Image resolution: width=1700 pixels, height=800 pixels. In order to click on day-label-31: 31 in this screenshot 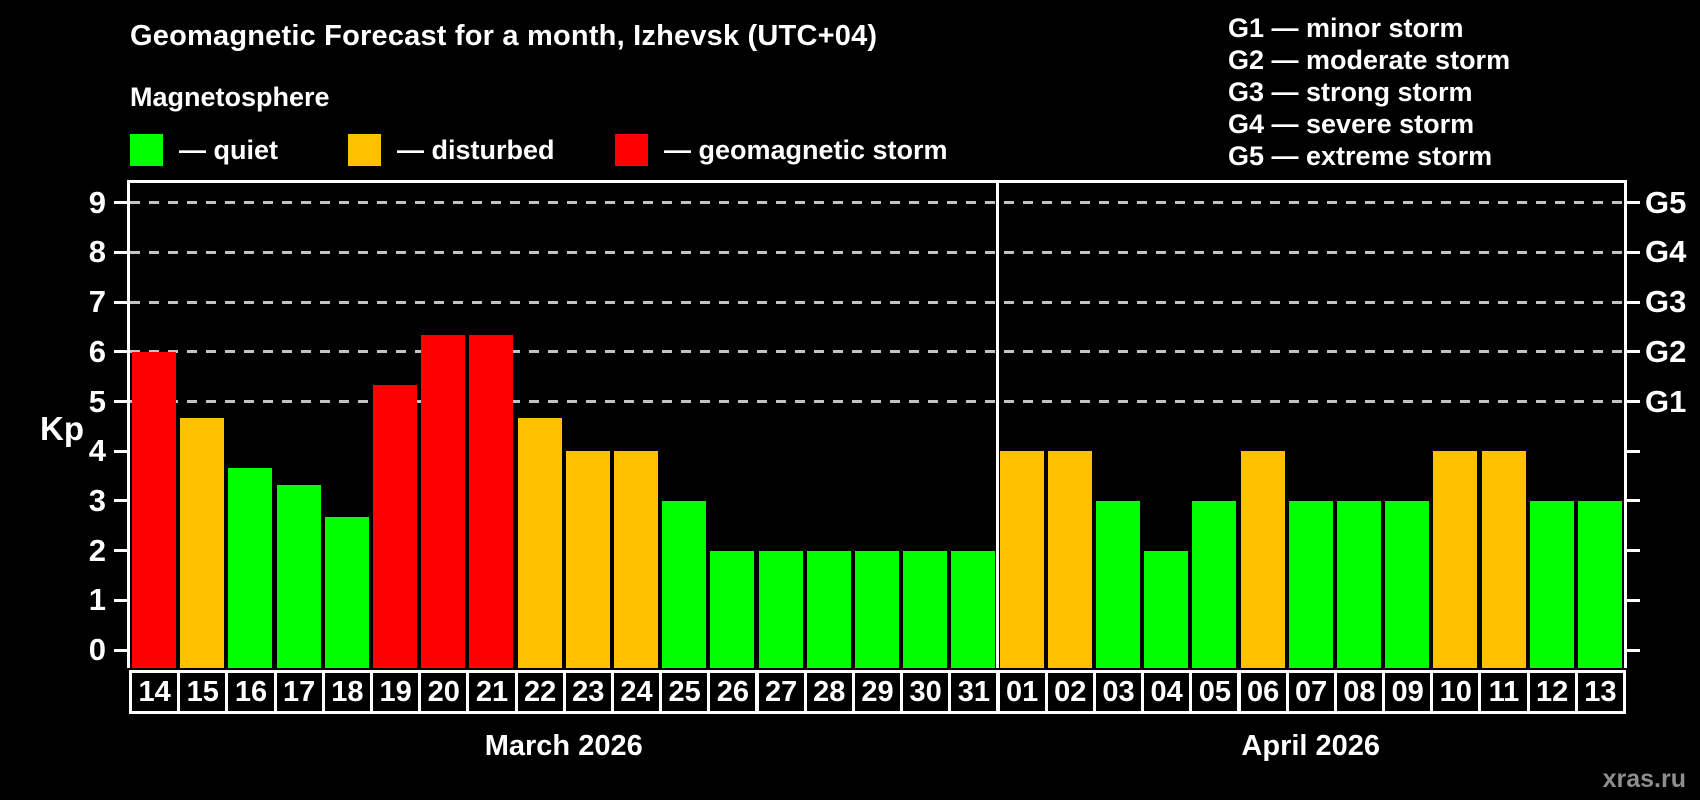, I will do `click(974, 692)`.